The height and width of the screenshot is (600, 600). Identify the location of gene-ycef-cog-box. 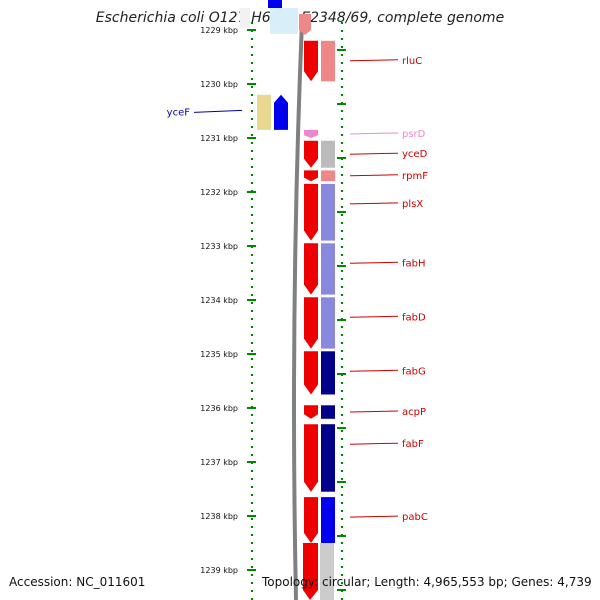
(264, 112).